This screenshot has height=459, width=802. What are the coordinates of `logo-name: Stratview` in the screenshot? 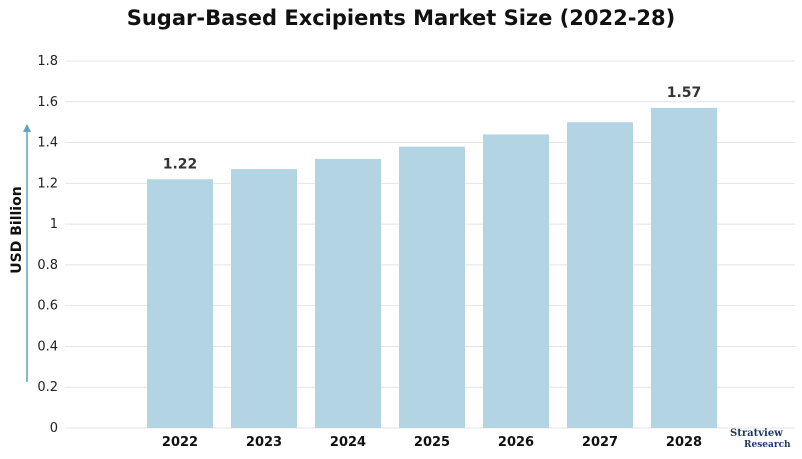 It's located at (756, 433).